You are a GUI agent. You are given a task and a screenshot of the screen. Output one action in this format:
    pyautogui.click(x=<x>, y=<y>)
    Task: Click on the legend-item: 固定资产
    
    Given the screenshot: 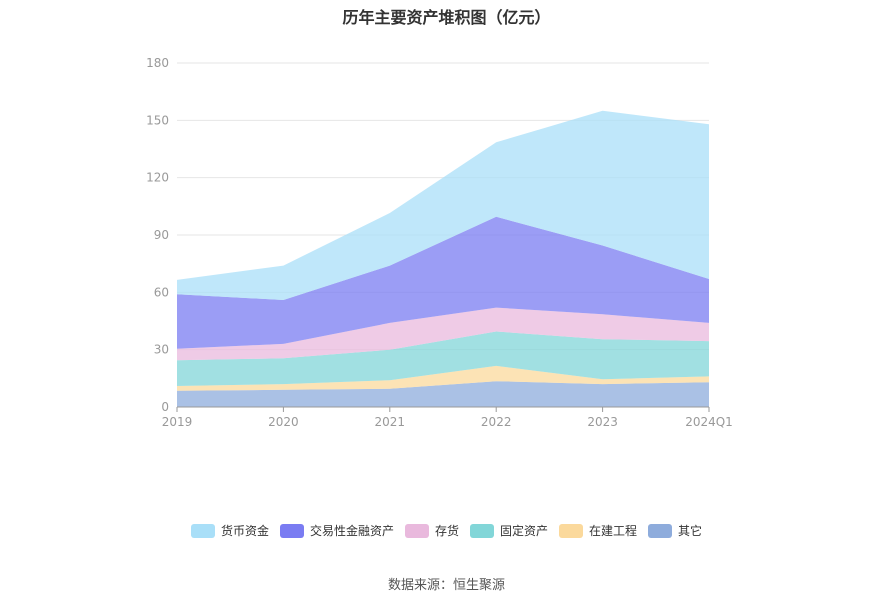 What is the action you would take?
    pyautogui.click(x=509, y=530)
    